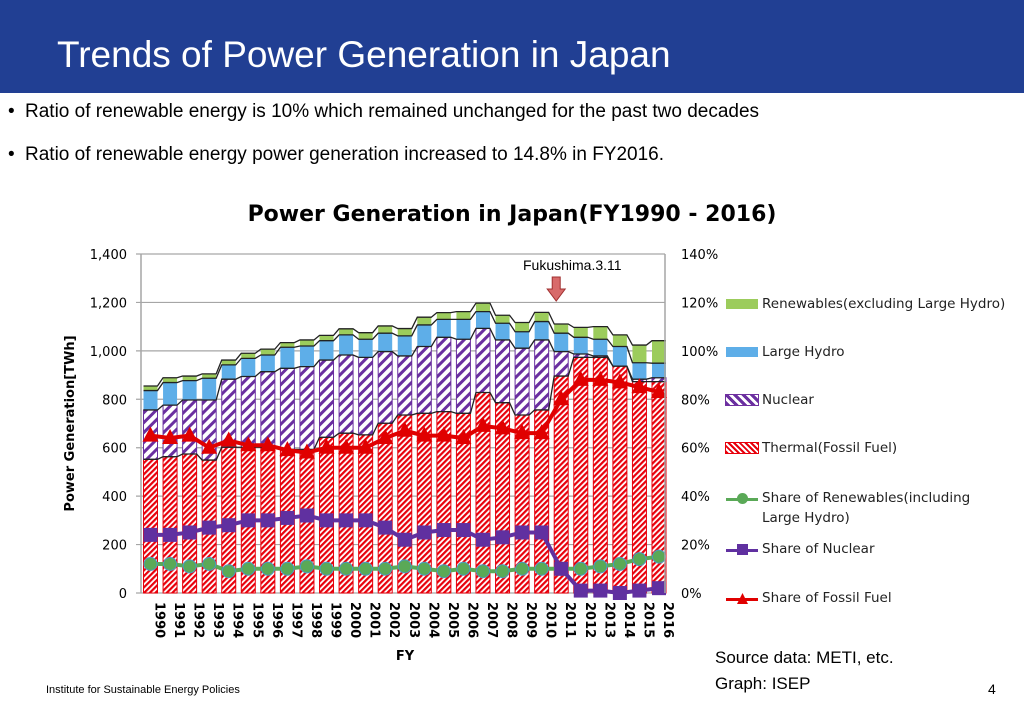  What do you see at coordinates (114, 400) in the screenshot?
I see `y-tick-label: 800` at bounding box center [114, 400].